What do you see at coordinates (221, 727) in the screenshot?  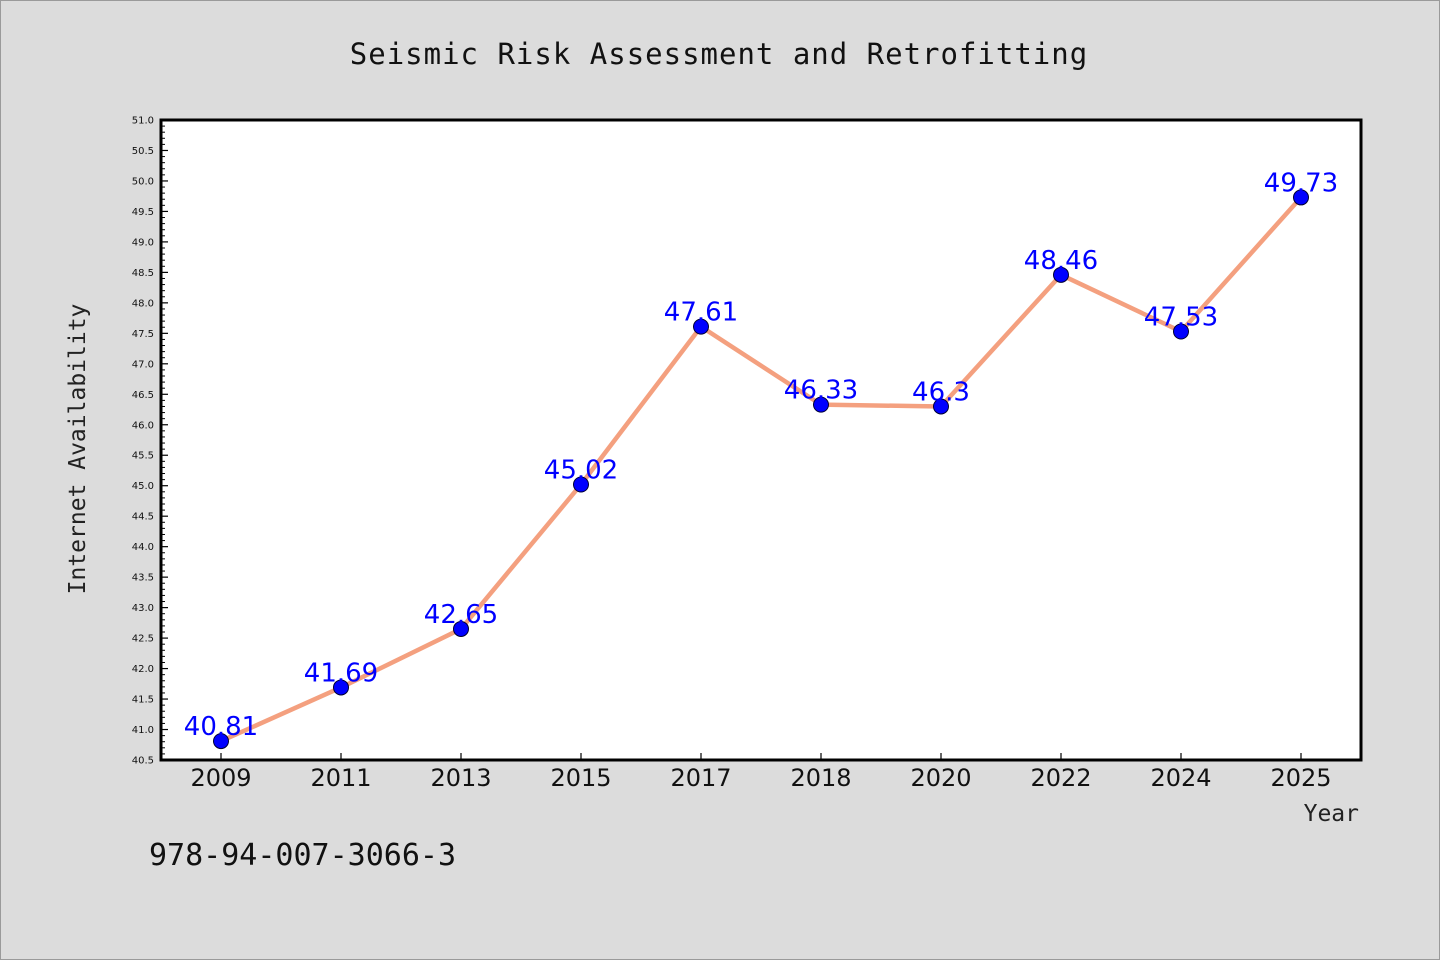 I see `data-label: 40.81` at bounding box center [221, 727].